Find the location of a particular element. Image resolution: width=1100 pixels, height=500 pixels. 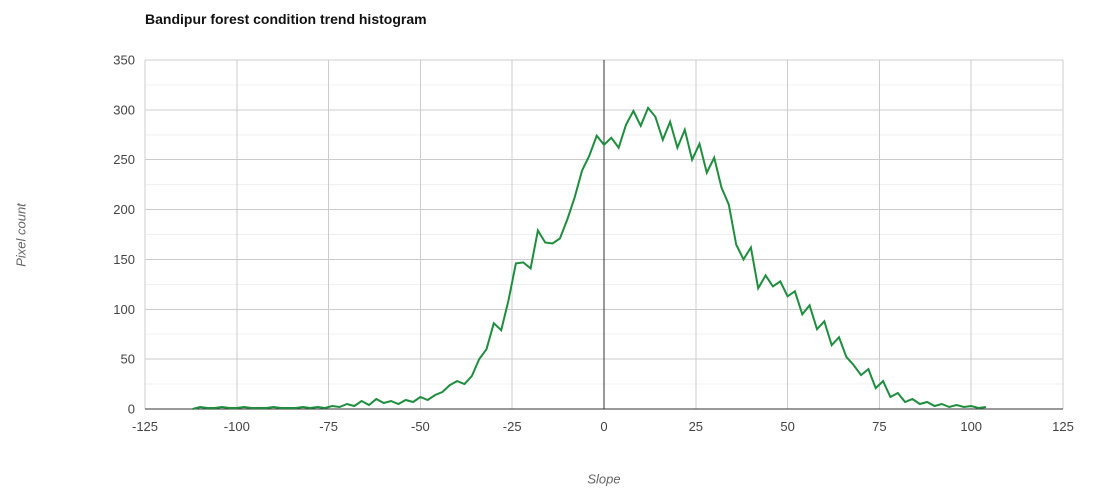

y-tick-label: 50 is located at coordinates (128, 359).